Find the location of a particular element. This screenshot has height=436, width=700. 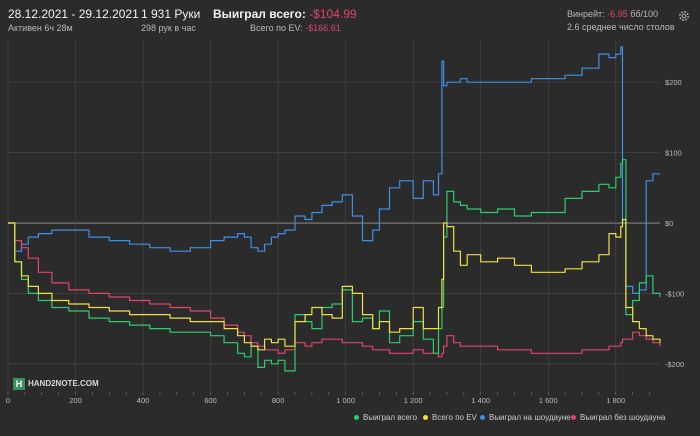

y-tick-label: $200 is located at coordinates (673, 82).